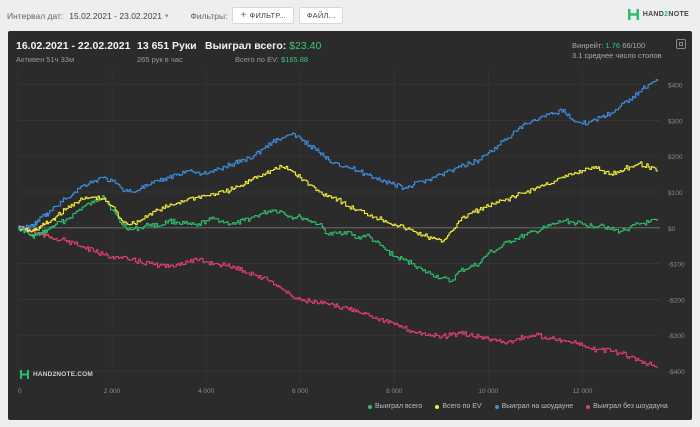 Image resolution: width=700 pixels, height=427 pixels. I want to click on ev-total-label: Всего по EV:, so click(257, 59).